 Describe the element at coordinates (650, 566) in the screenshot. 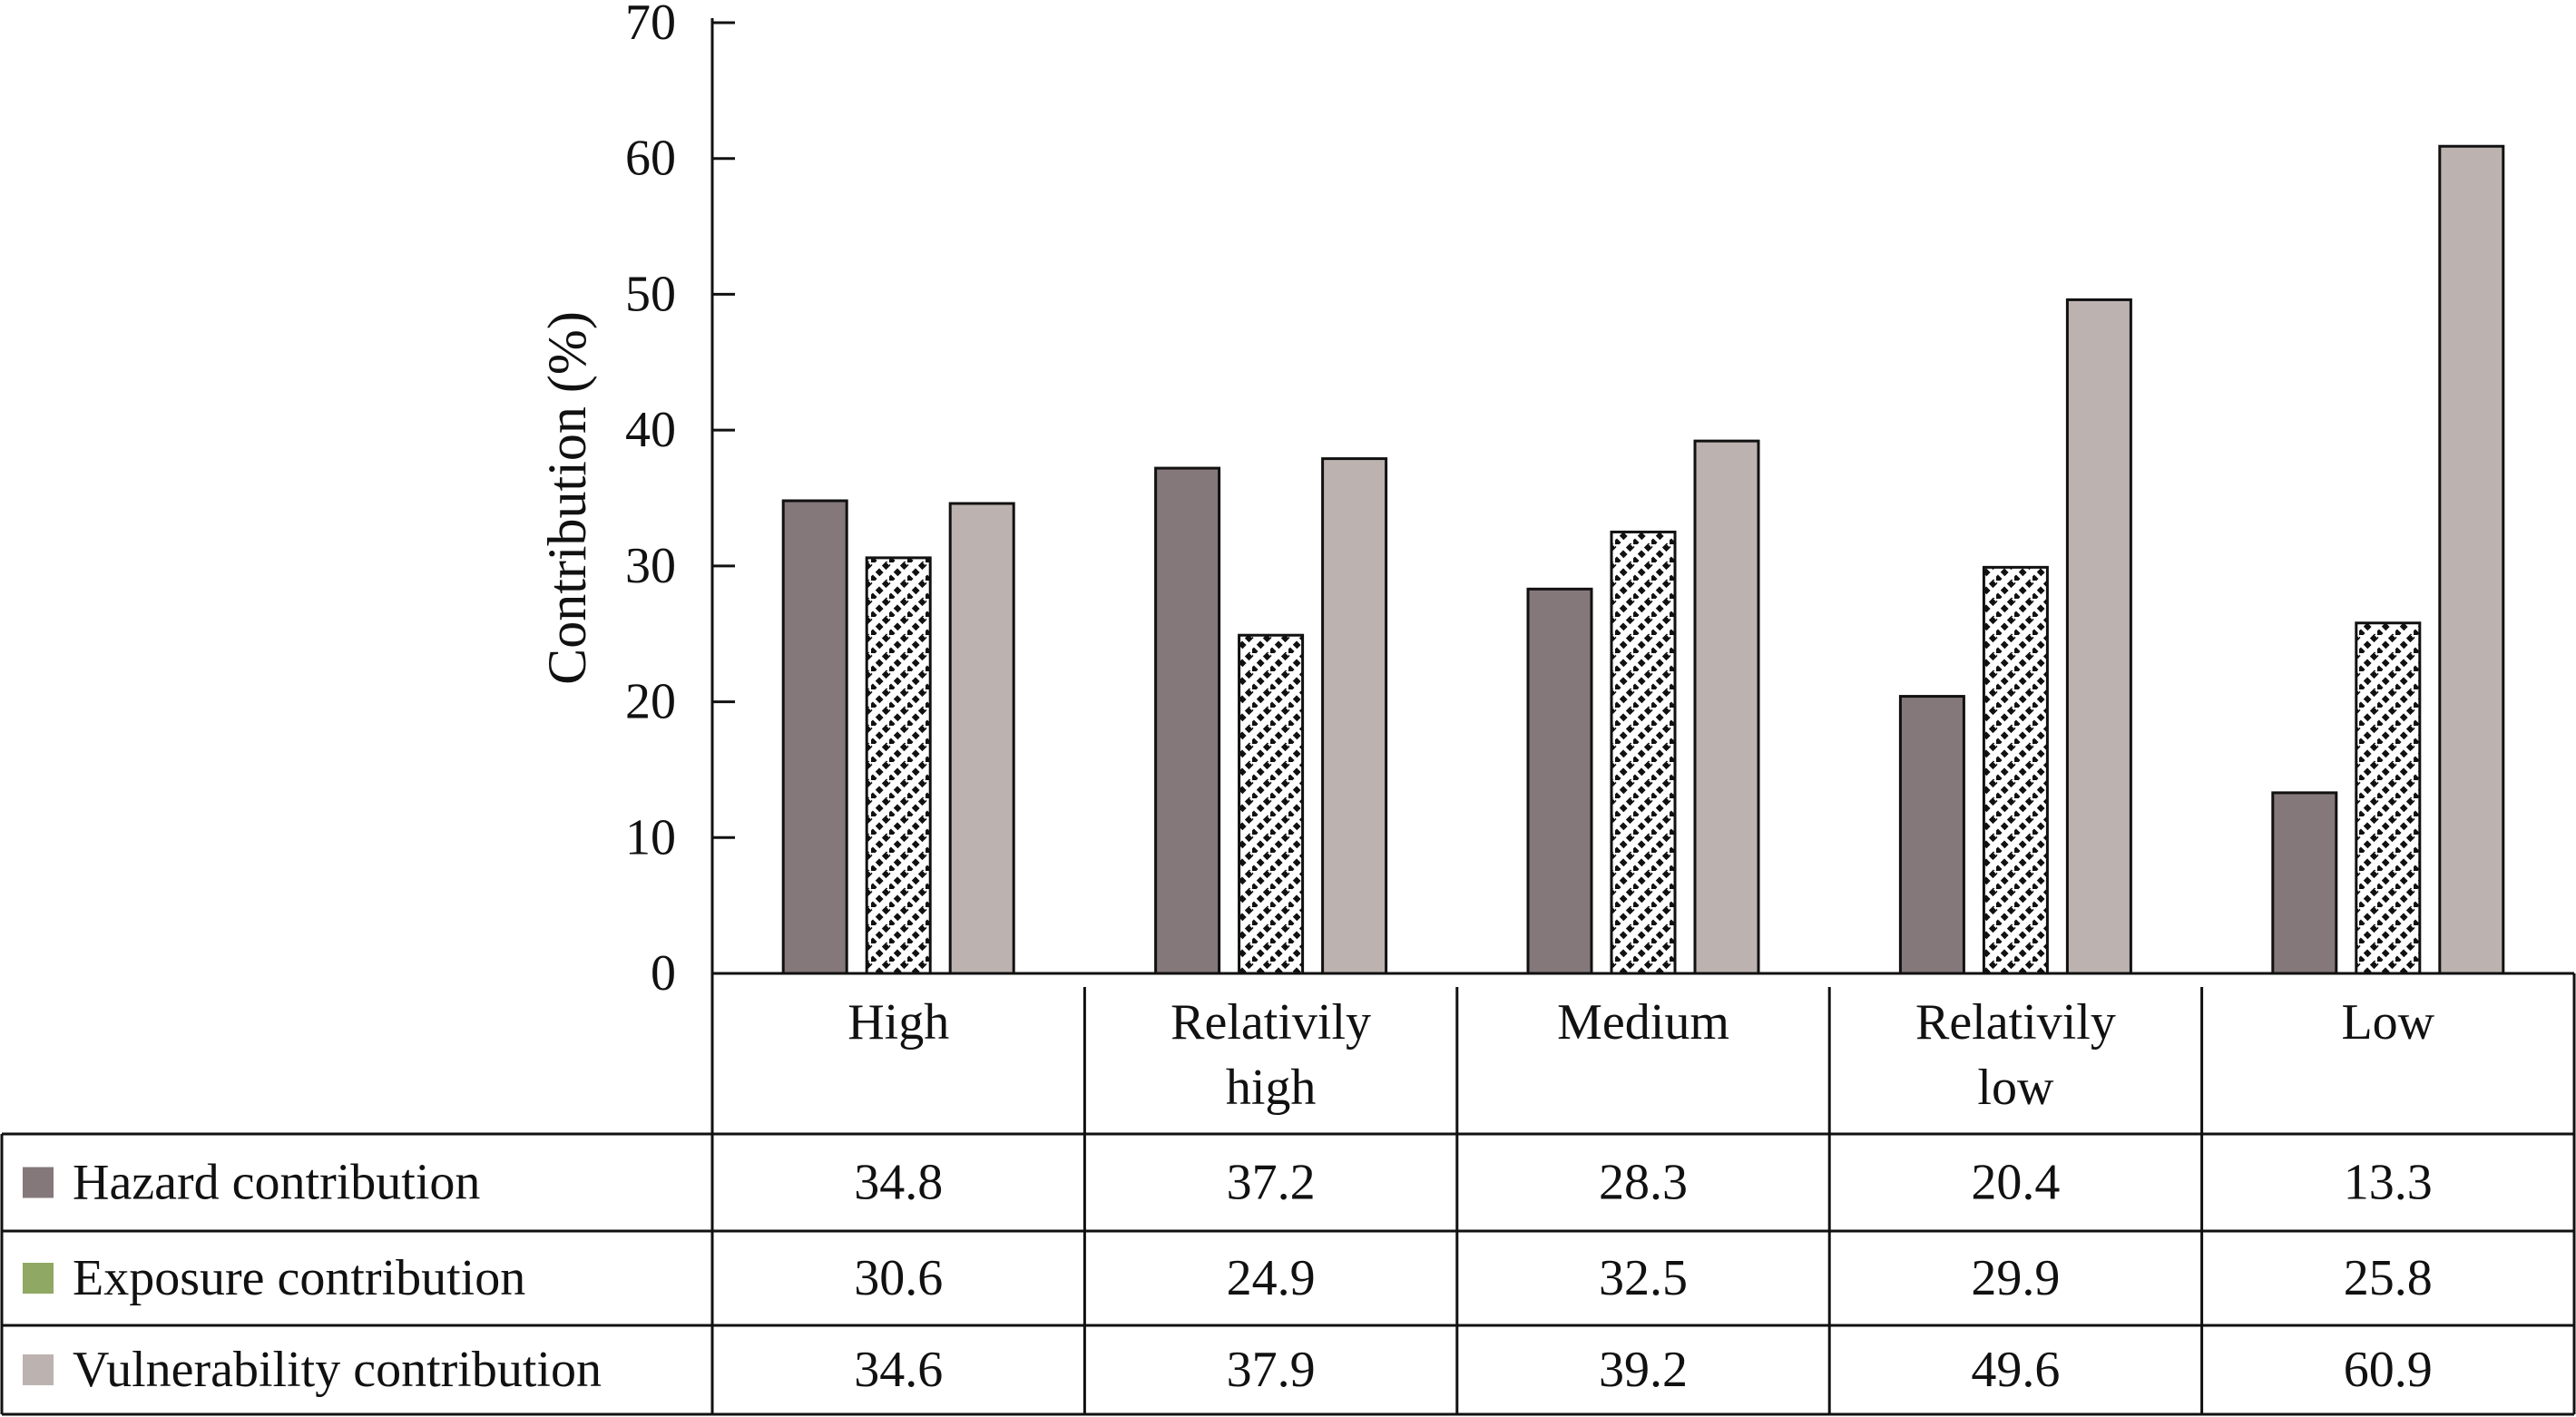

I see `y-tick-label: 30` at that location.